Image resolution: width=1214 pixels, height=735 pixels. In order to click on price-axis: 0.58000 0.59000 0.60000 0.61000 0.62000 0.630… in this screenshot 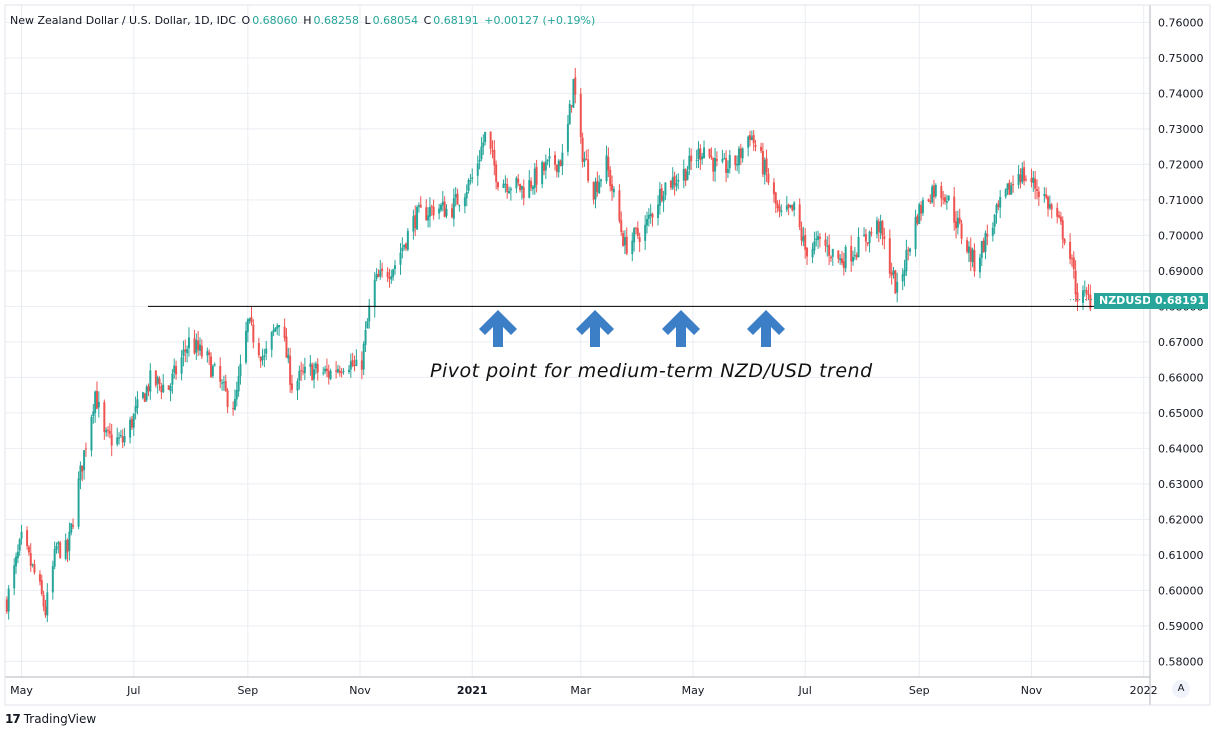, I will do `click(1181, 342)`.